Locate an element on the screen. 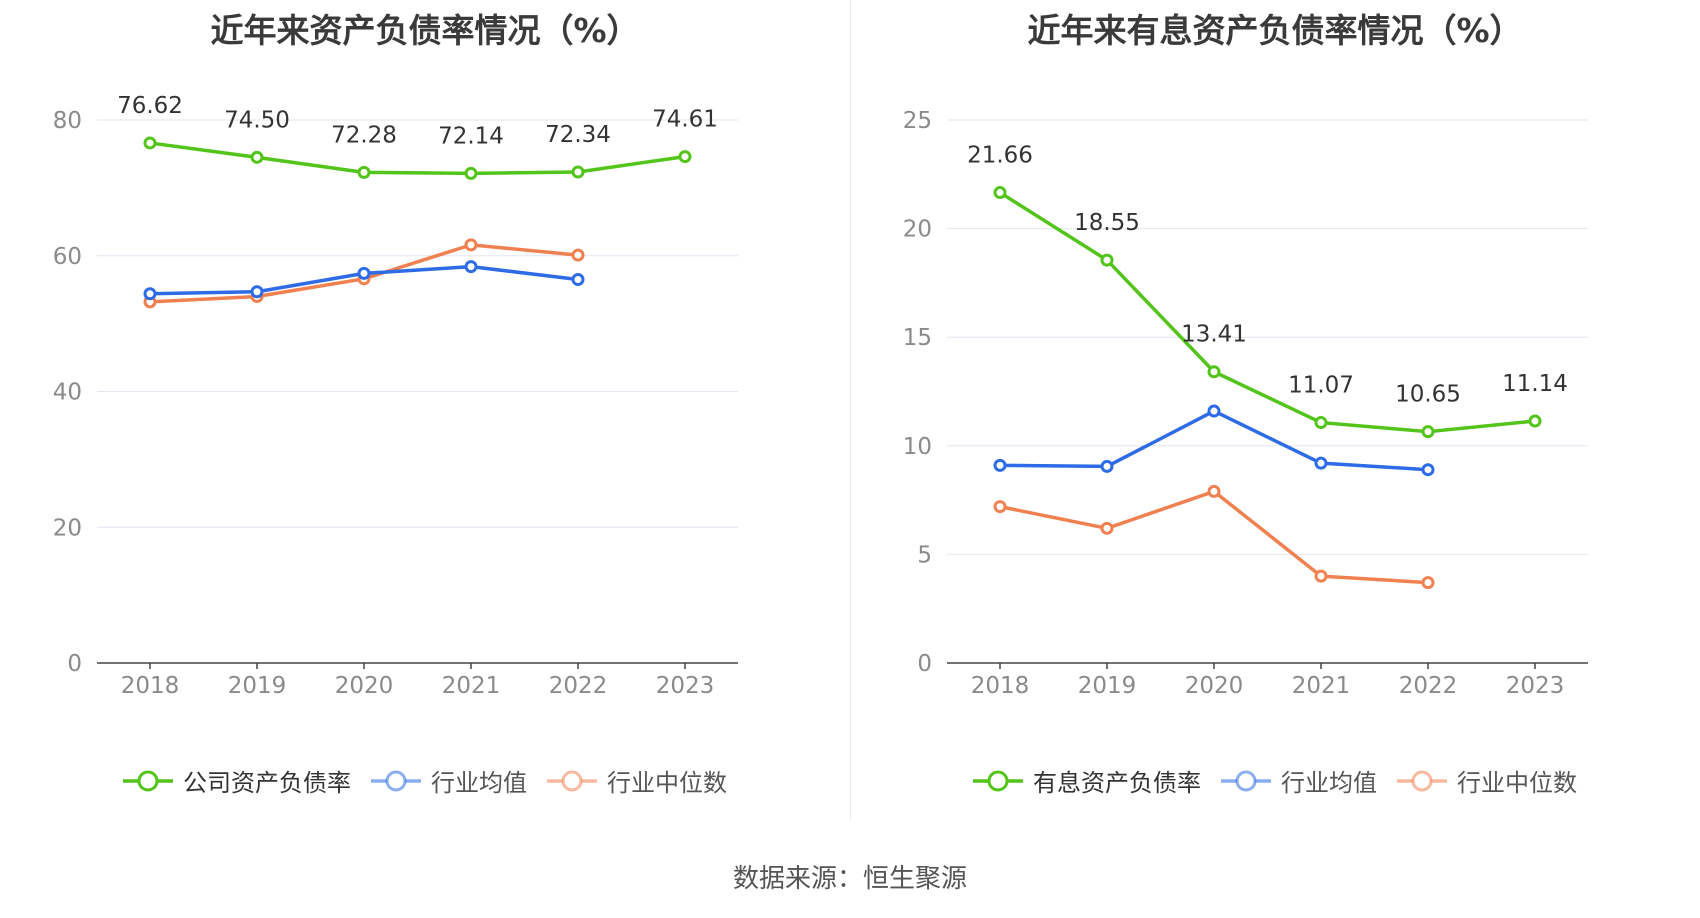 The height and width of the screenshot is (918, 1700). data-label: 72.14 is located at coordinates (471, 136).